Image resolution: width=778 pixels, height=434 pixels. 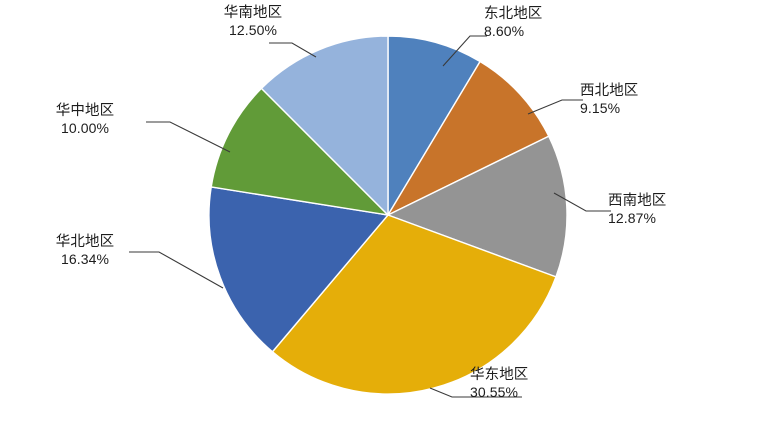 I want to click on data-label-huadong: 华东地区 30.55%, so click(x=499, y=384).